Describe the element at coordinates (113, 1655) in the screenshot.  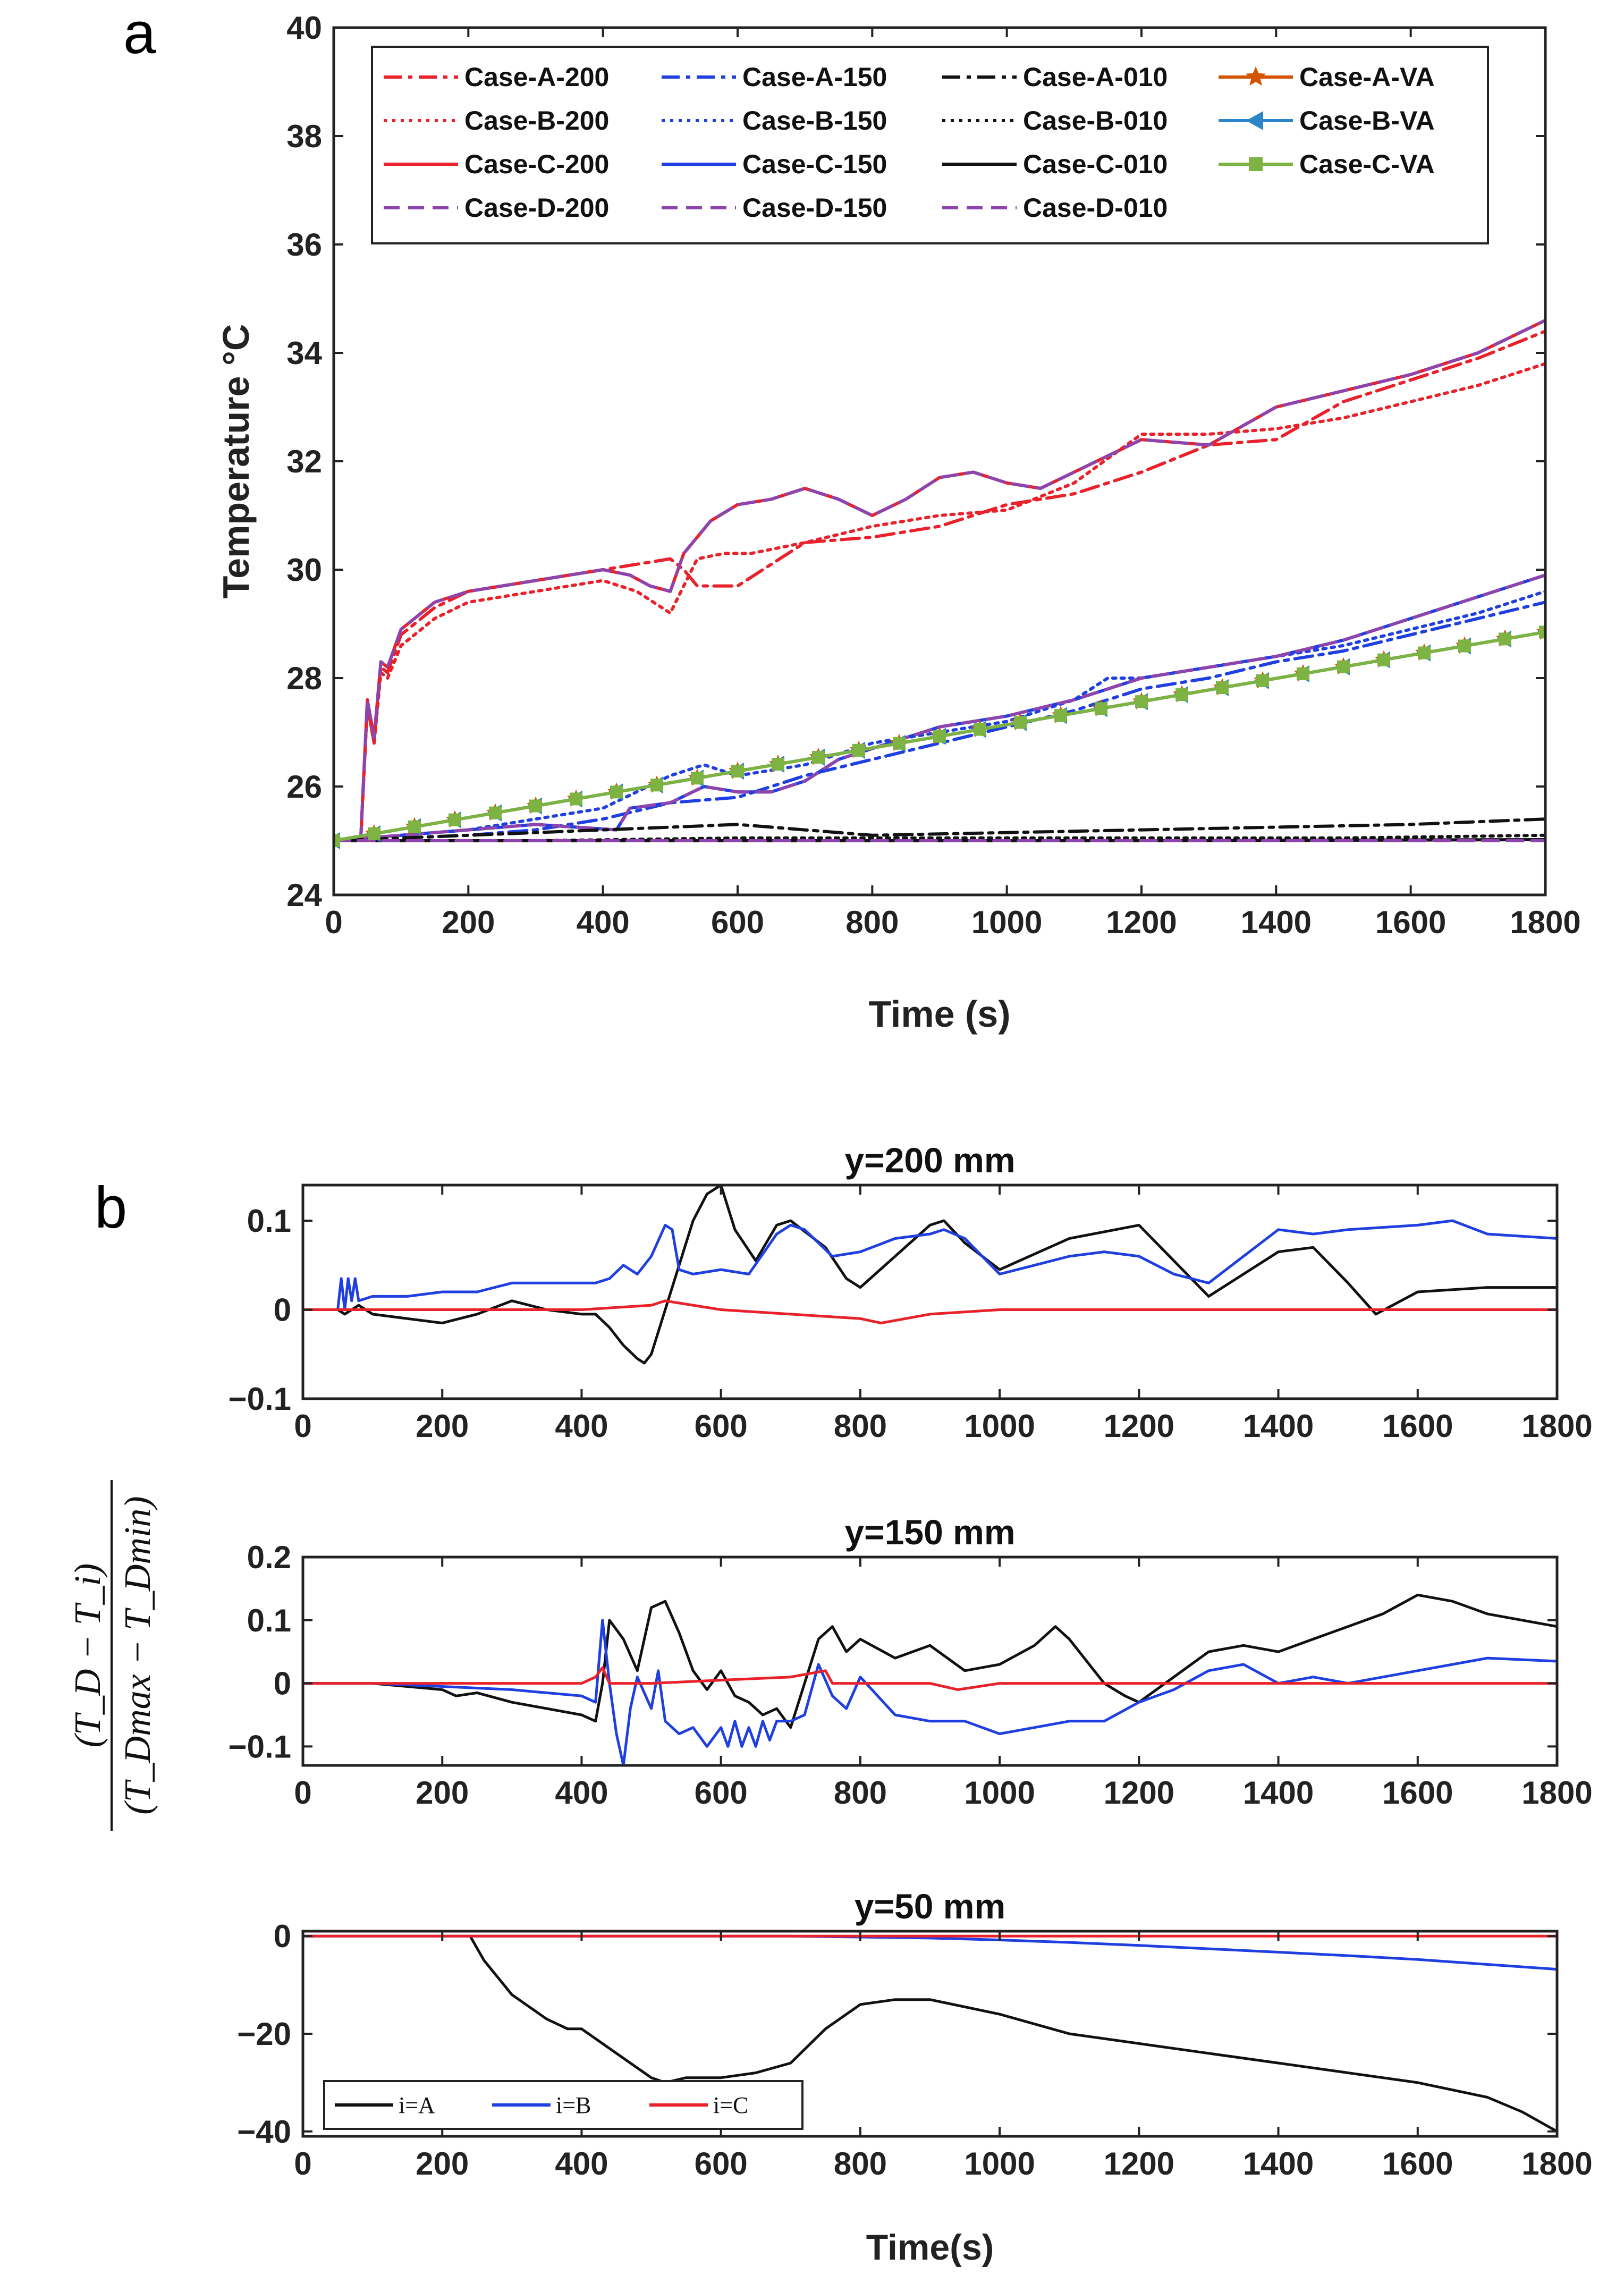
I see `fraction-label: (T_D − T_i) (T_Dmax − T_Dmin)` at that location.